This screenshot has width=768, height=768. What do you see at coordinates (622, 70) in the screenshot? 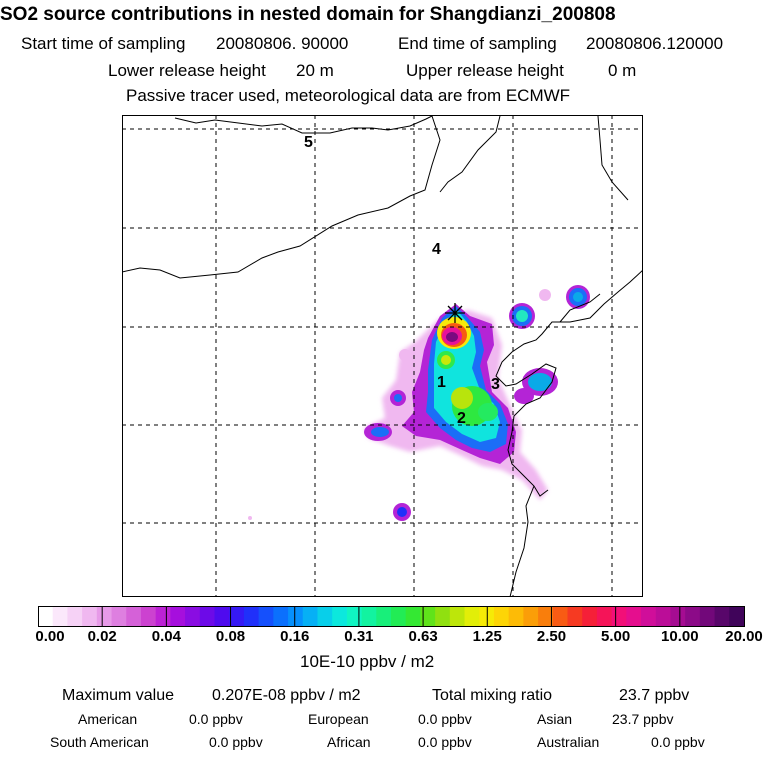
I see `upper-height-value: 0 m` at bounding box center [622, 70].